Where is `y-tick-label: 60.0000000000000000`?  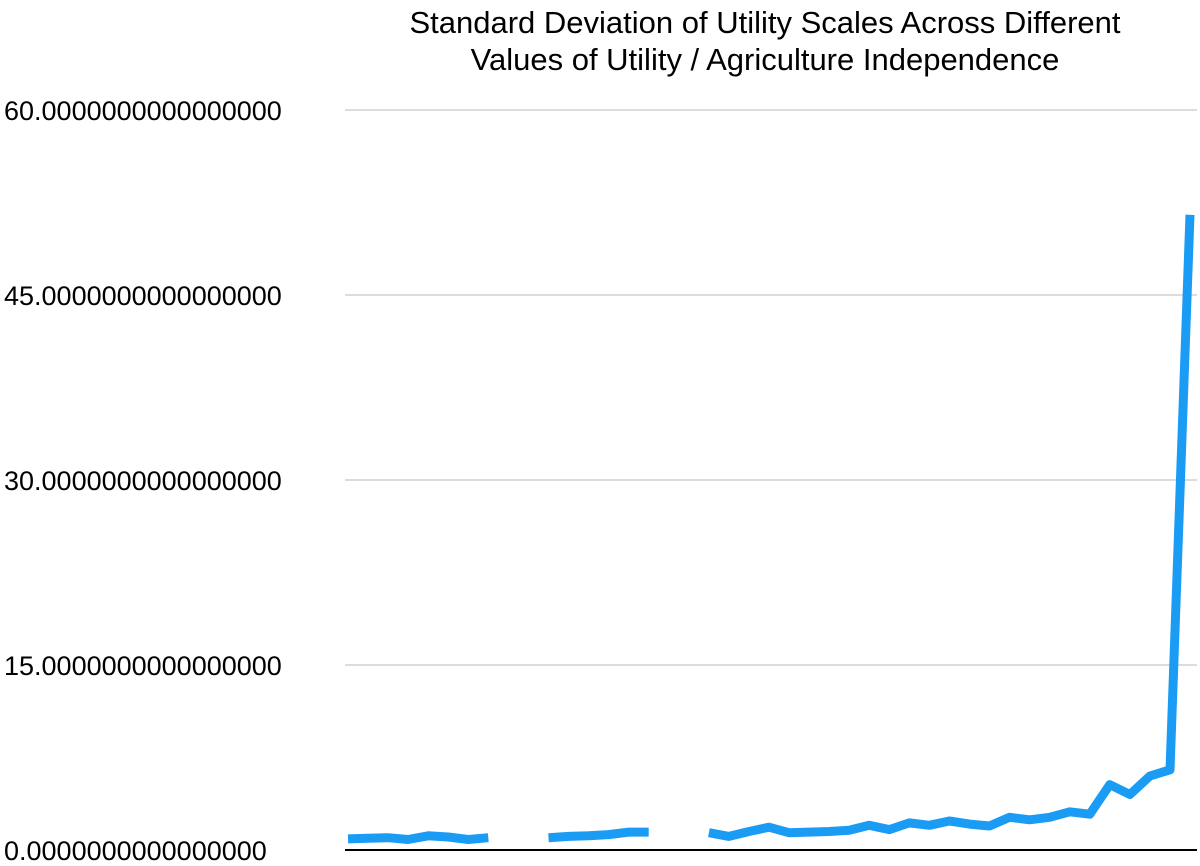
y-tick-label: 60.0000000000000000 is located at coordinates (143, 111).